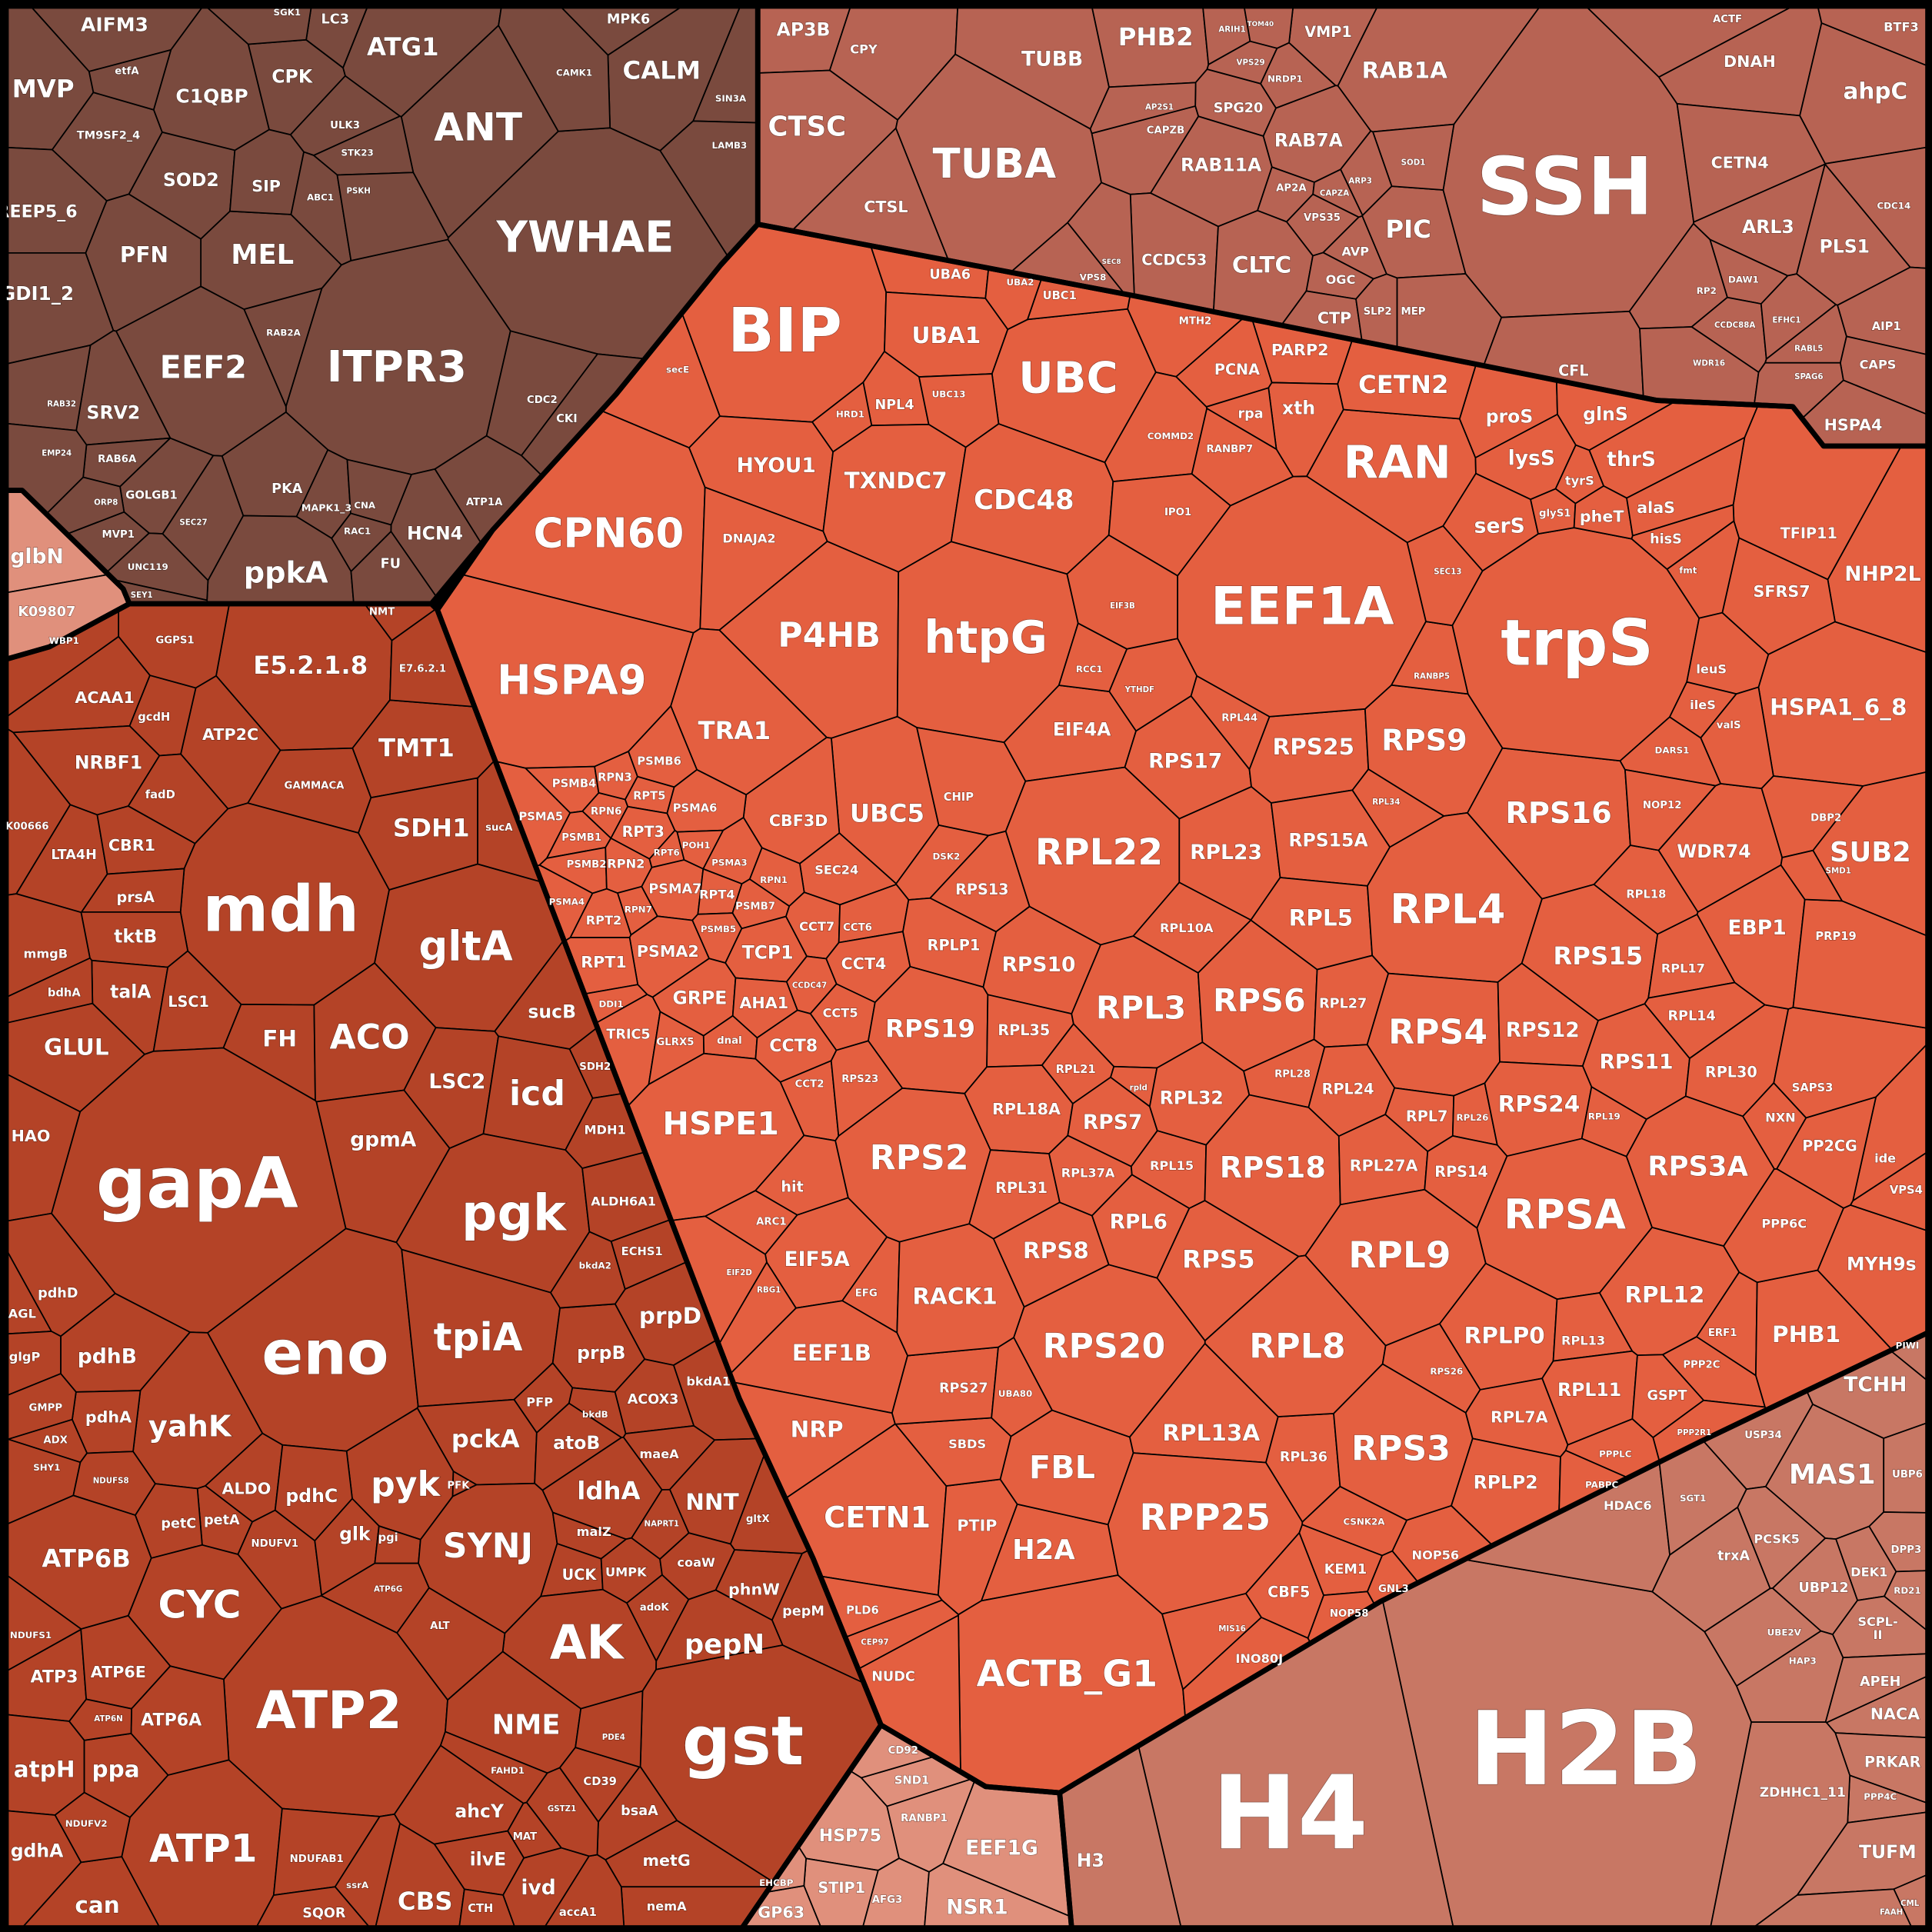 The width and height of the screenshot is (1932, 1932). I want to click on cell-label: pepM, so click(803, 1611).